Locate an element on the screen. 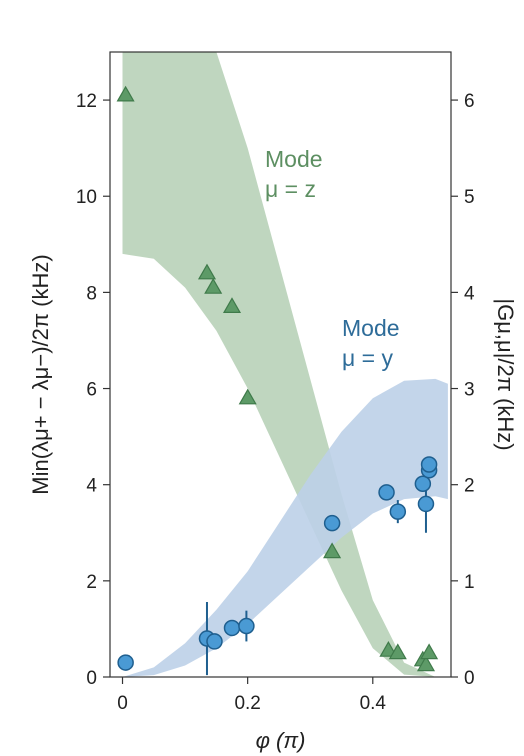  x-tick-label: 0.4 is located at coordinates (373, 703).